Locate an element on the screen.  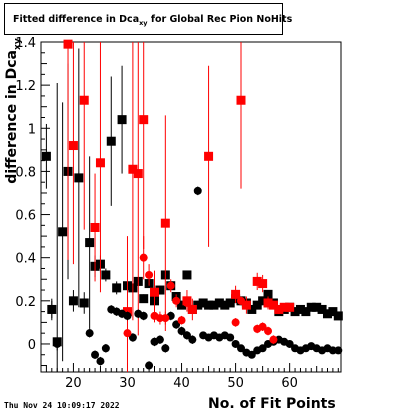
y-tick-label: 0.2 is located at coordinates (25, 302).